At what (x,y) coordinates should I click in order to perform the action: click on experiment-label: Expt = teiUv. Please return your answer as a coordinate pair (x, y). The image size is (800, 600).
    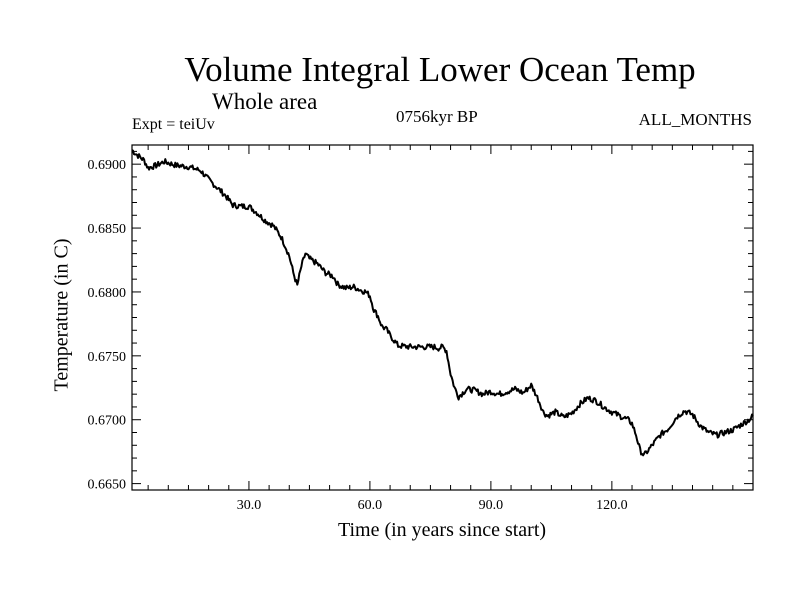
    Looking at the image, I should click on (173, 124).